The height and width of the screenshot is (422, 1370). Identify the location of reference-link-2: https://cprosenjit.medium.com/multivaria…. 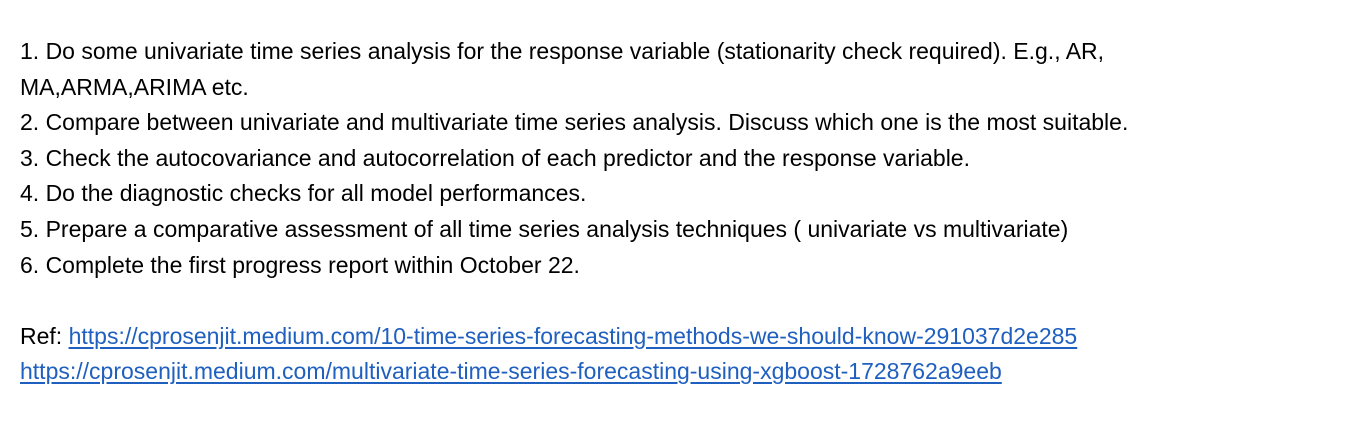
(511, 371).